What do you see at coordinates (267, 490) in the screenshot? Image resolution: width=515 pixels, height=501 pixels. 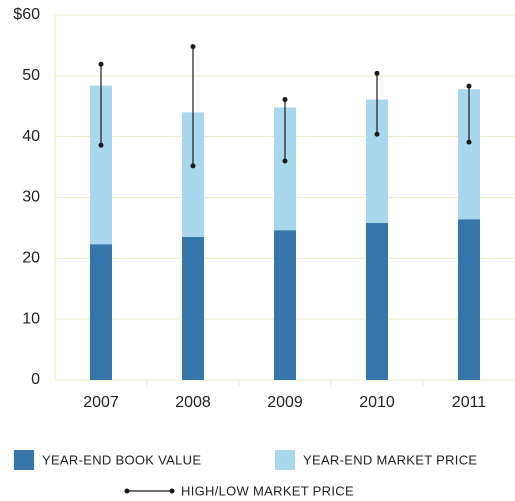 I see `legend-label: HIGH/LOW MARKET PRICE` at bounding box center [267, 490].